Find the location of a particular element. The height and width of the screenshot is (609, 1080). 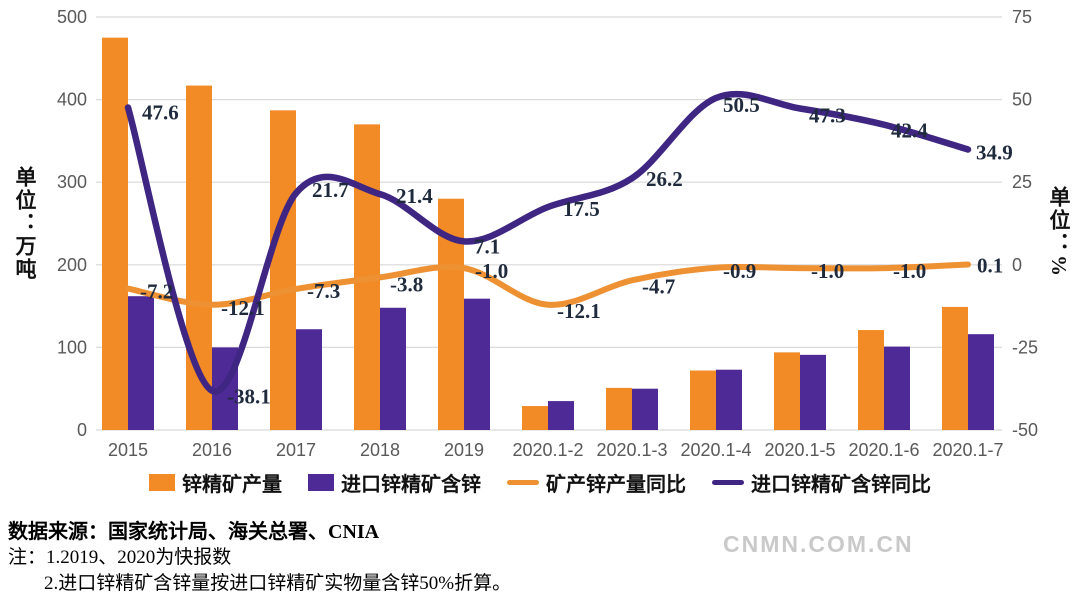

x-axis-label: 2020.1-4 is located at coordinates (715, 450).